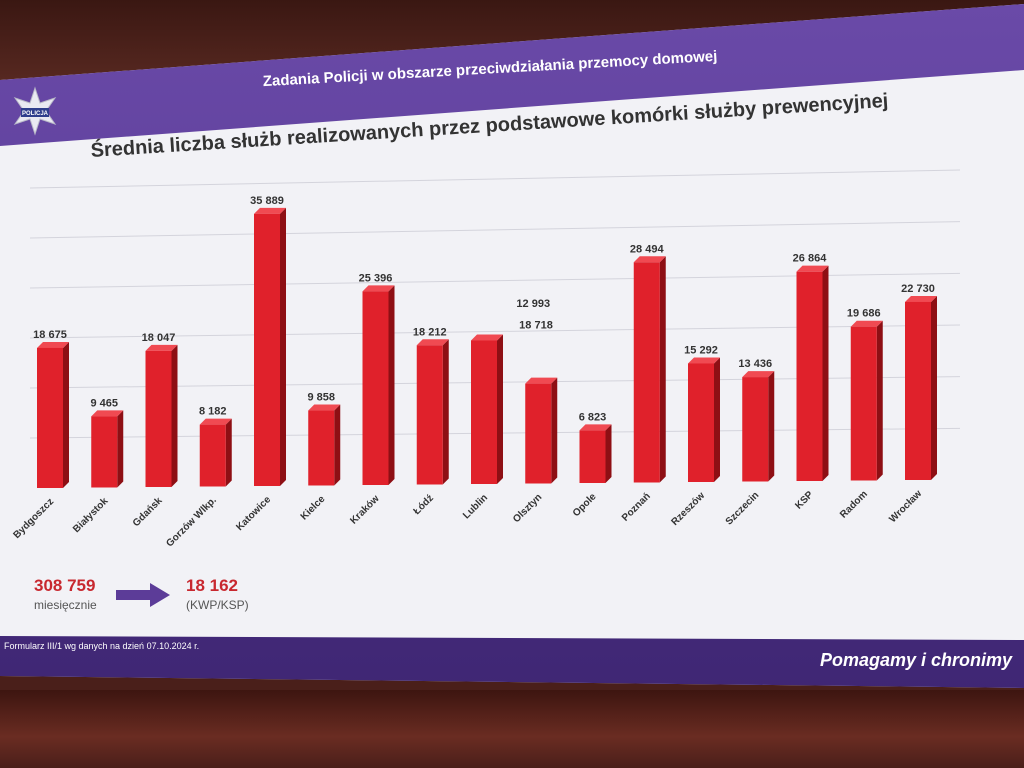  I want to click on value-label: 25 396, so click(376, 278).